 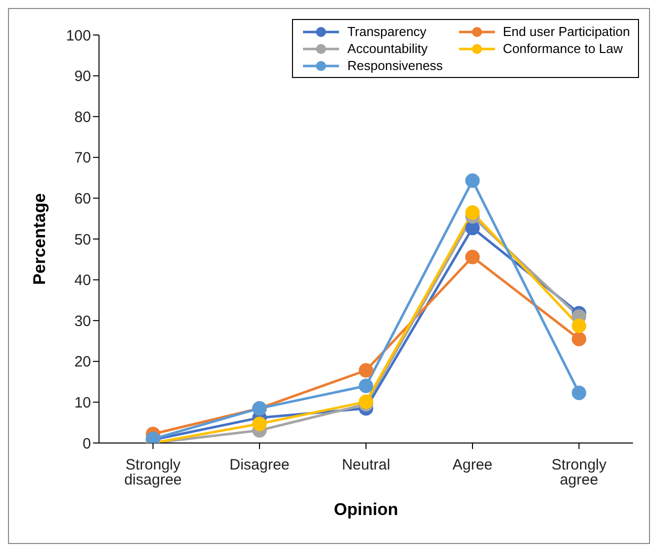 What do you see at coordinates (40, 239) in the screenshot?
I see `y-axis-title: Percentage` at bounding box center [40, 239].